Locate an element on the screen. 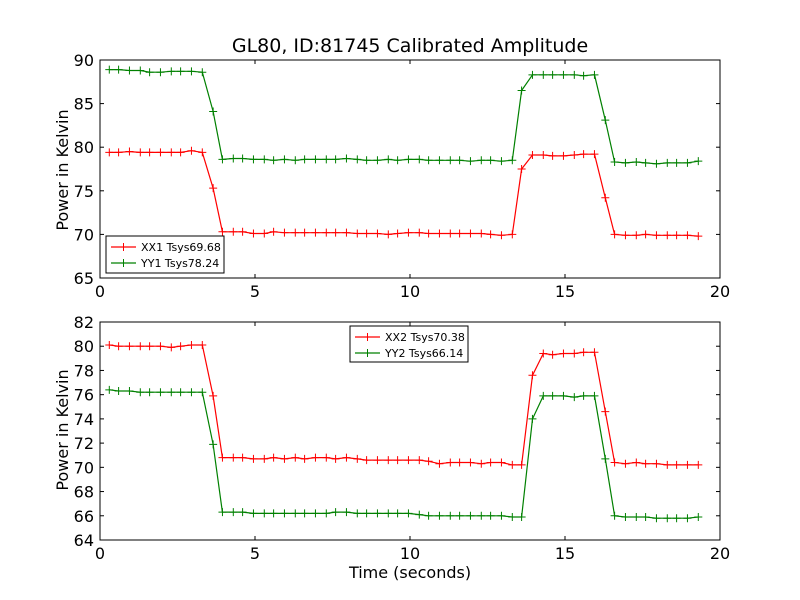 The width and height of the screenshot is (800, 600). top-y-axis-label: Power in Kelvin is located at coordinates (62, 169).